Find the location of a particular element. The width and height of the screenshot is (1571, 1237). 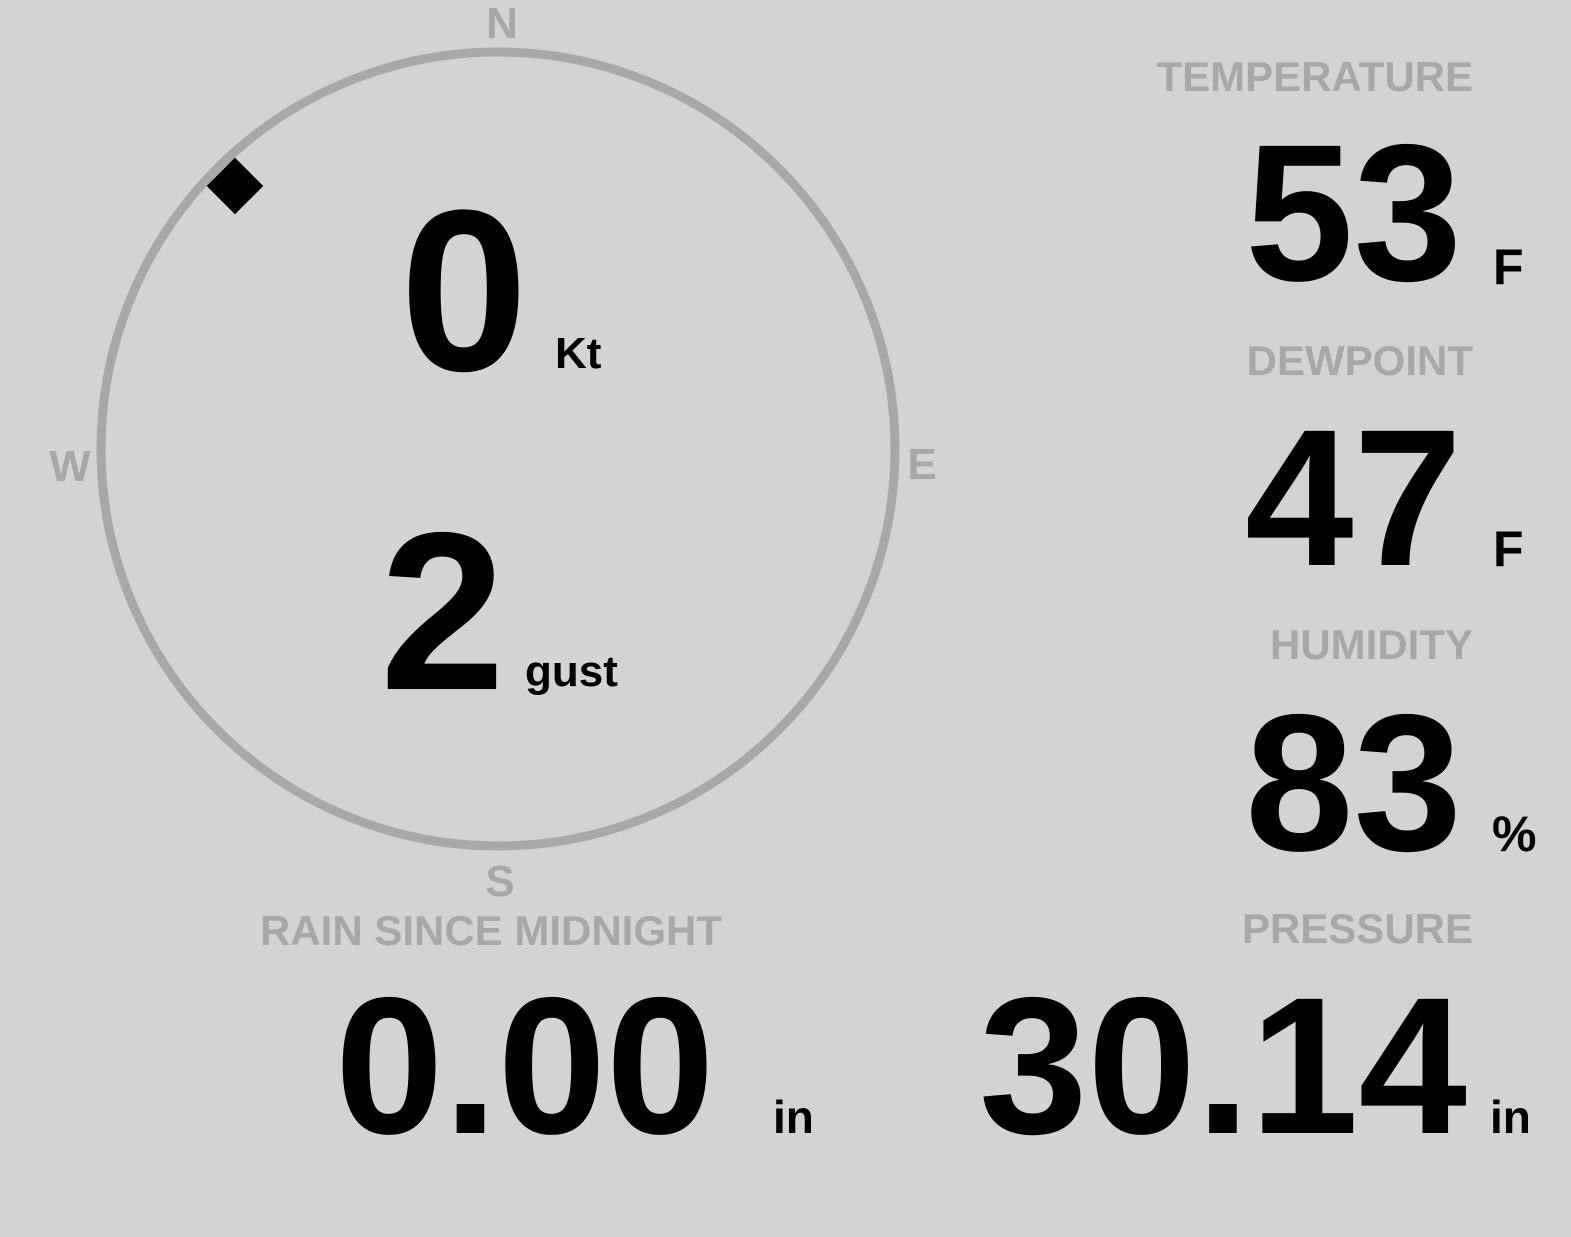

dewpoint-unit: F is located at coordinates (1508, 549).